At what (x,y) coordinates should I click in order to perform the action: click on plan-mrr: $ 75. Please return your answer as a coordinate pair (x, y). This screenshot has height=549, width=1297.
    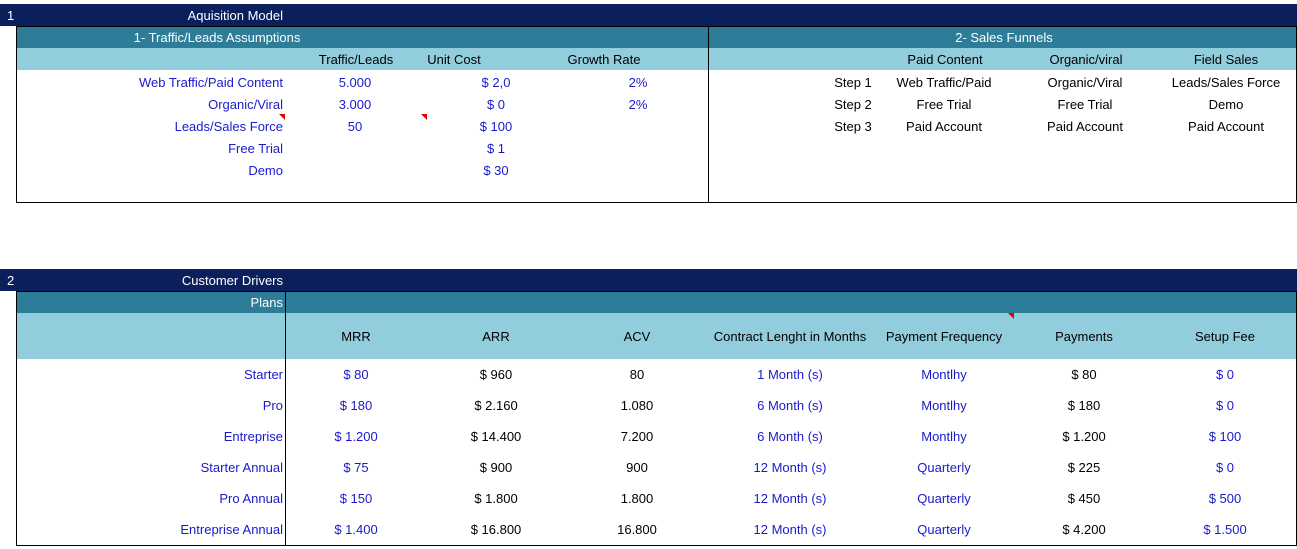
    Looking at the image, I should click on (356, 467).